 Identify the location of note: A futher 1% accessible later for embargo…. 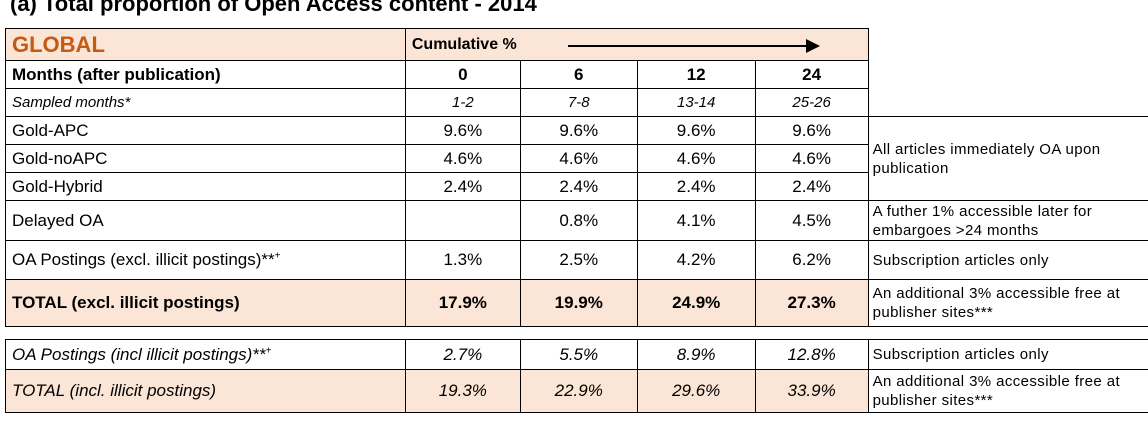
(1007, 220).